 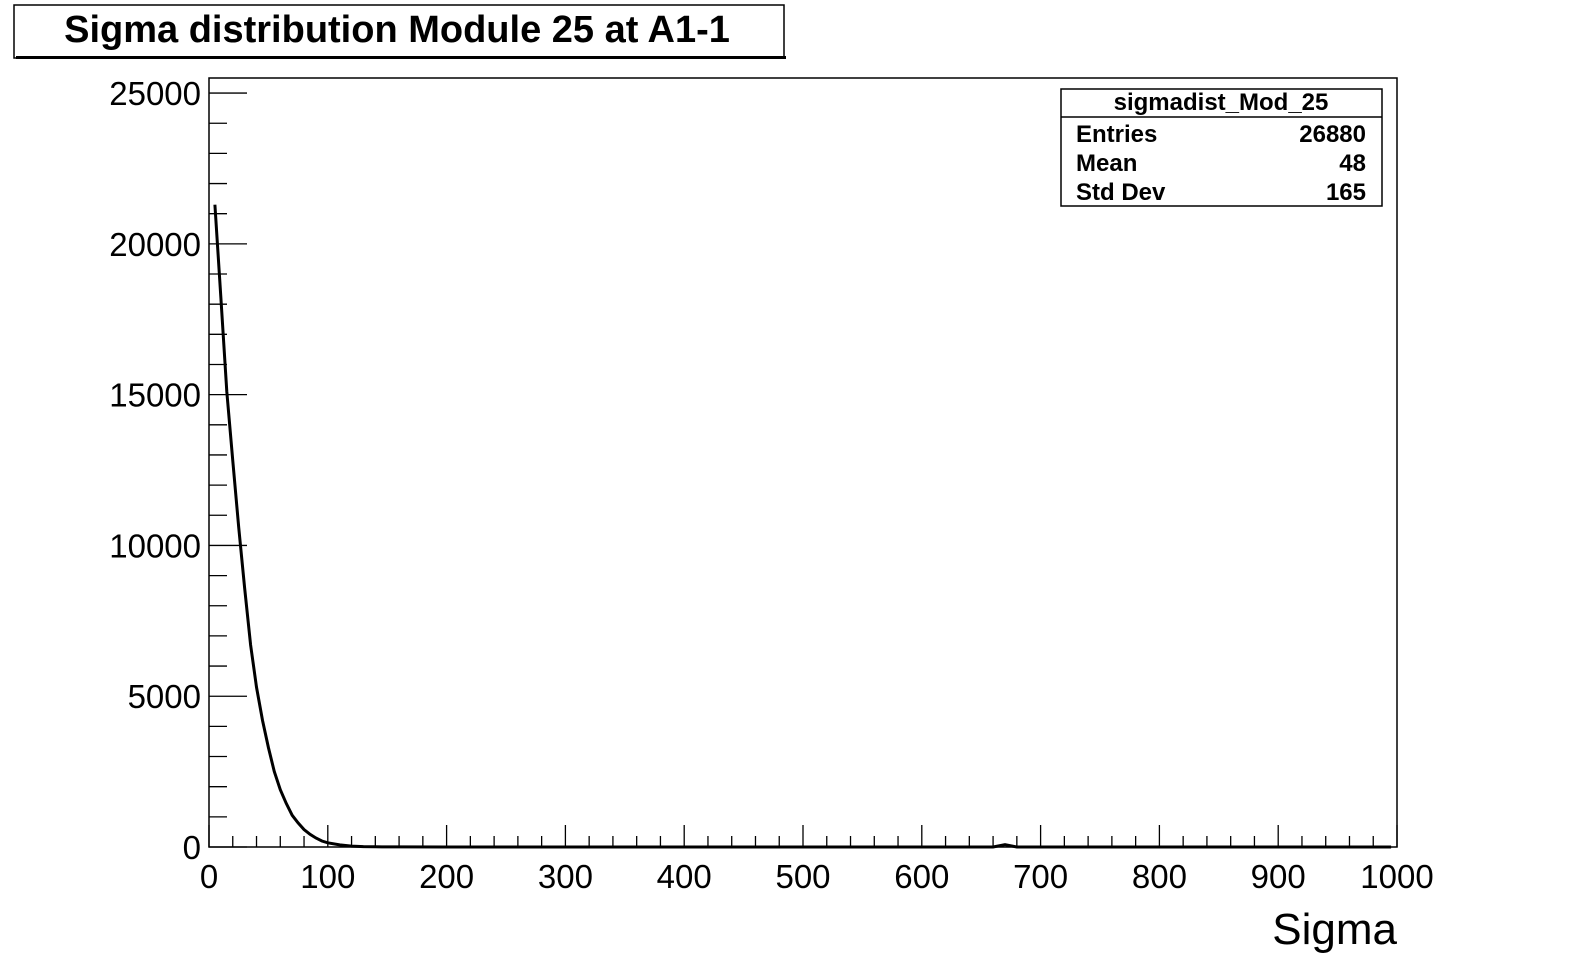 What do you see at coordinates (155, 244) in the screenshot?
I see `y-tick-label: 20000` at bounding box center [155, 244].